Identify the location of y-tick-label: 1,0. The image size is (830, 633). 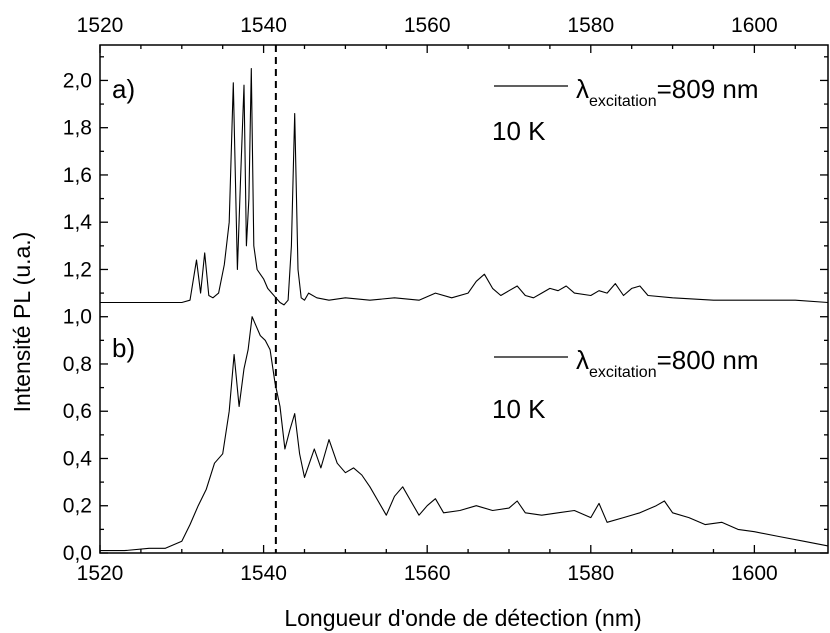
(77, 317).